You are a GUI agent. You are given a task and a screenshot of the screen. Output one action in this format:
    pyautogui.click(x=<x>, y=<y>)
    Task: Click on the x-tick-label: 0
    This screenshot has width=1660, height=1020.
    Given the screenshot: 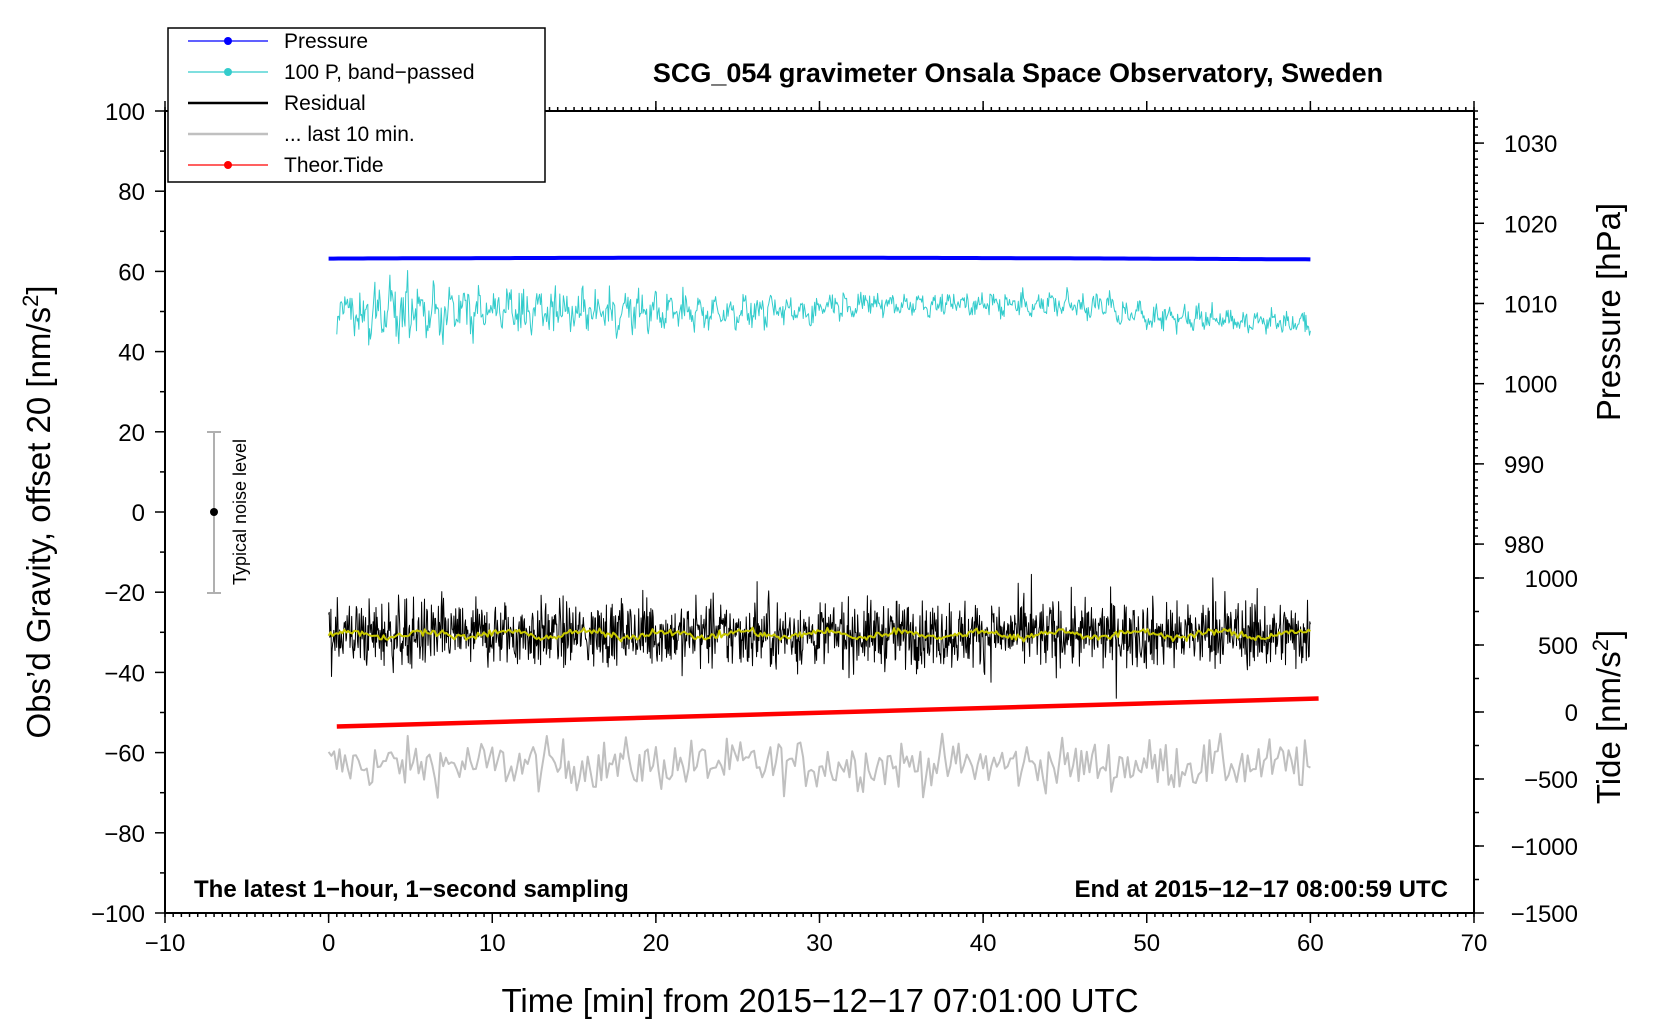 What is the action you would take?
    pyautogui.click(x=328, y=943)
    